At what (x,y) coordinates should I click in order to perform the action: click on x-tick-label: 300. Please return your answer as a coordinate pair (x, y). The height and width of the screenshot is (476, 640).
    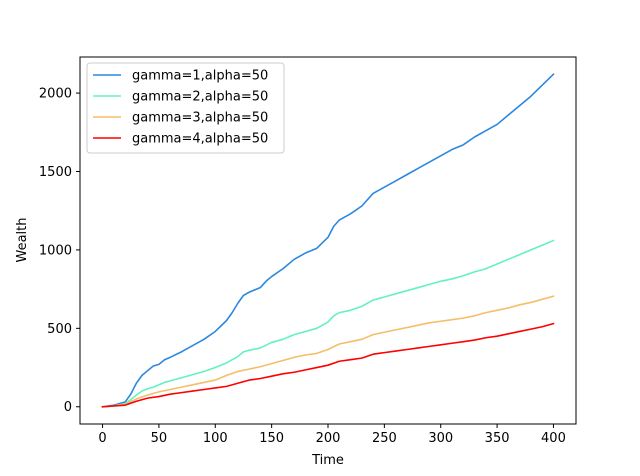
    Looking at the image, I should click on (440, 438).